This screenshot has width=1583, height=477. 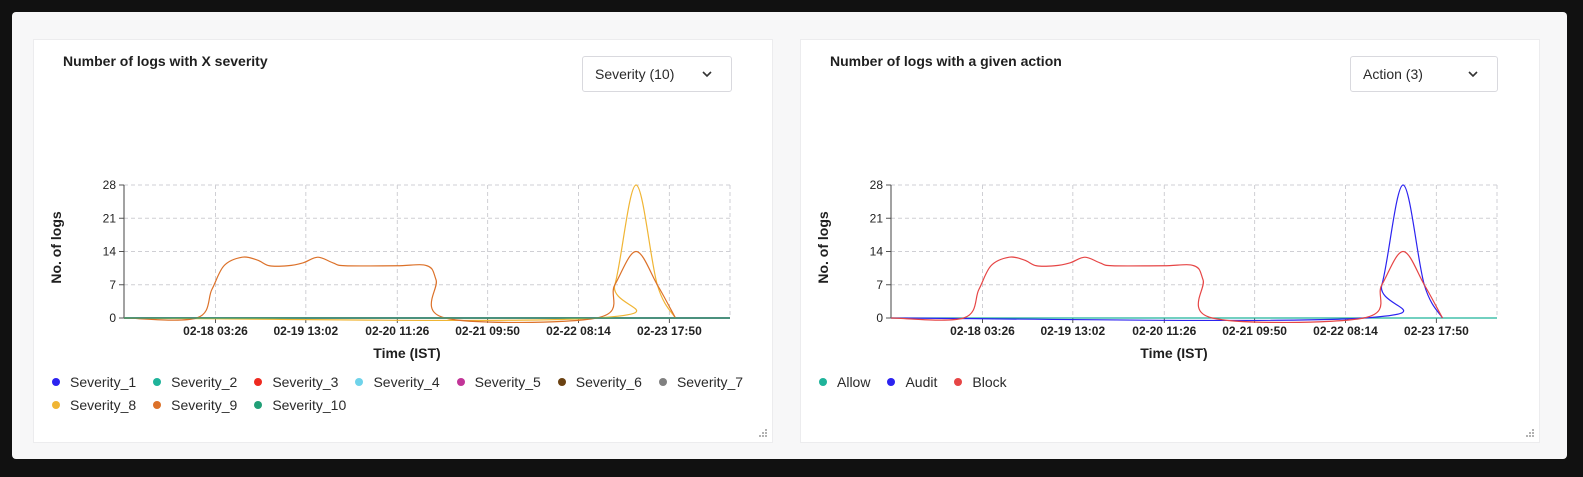 I want to click on legend-item: Severity_8, so click(x=94, y=405).